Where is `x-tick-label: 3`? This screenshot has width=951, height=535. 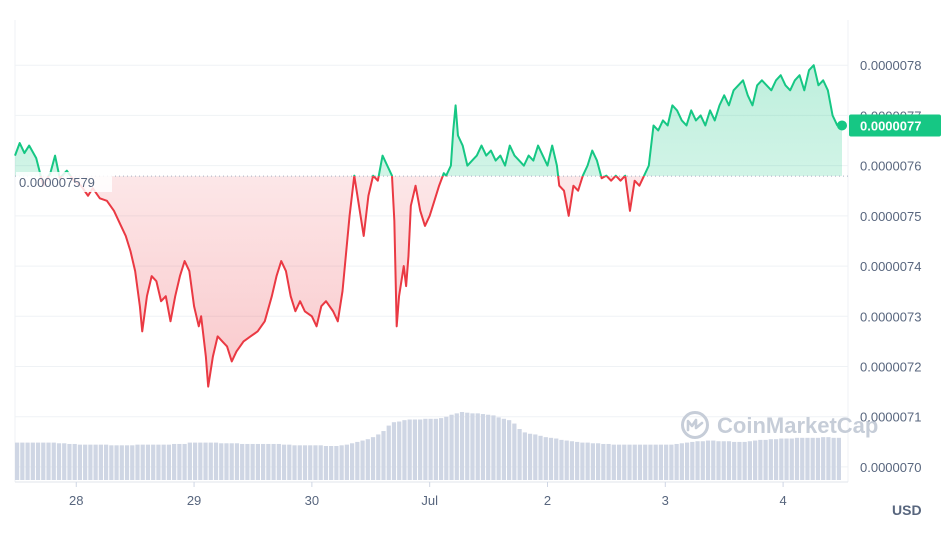
x-tick-label: 3 is located at coordinates (665, 500).